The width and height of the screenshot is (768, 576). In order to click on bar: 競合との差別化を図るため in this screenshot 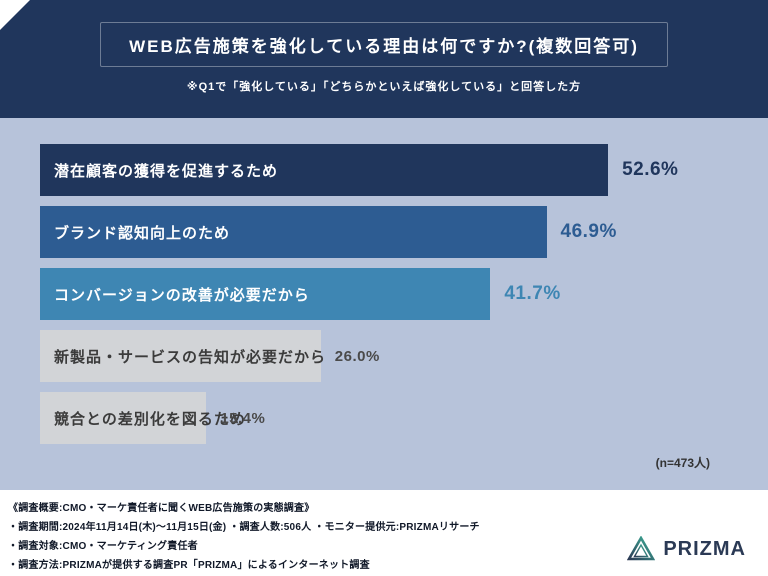, I will do `click(142, 418)`.